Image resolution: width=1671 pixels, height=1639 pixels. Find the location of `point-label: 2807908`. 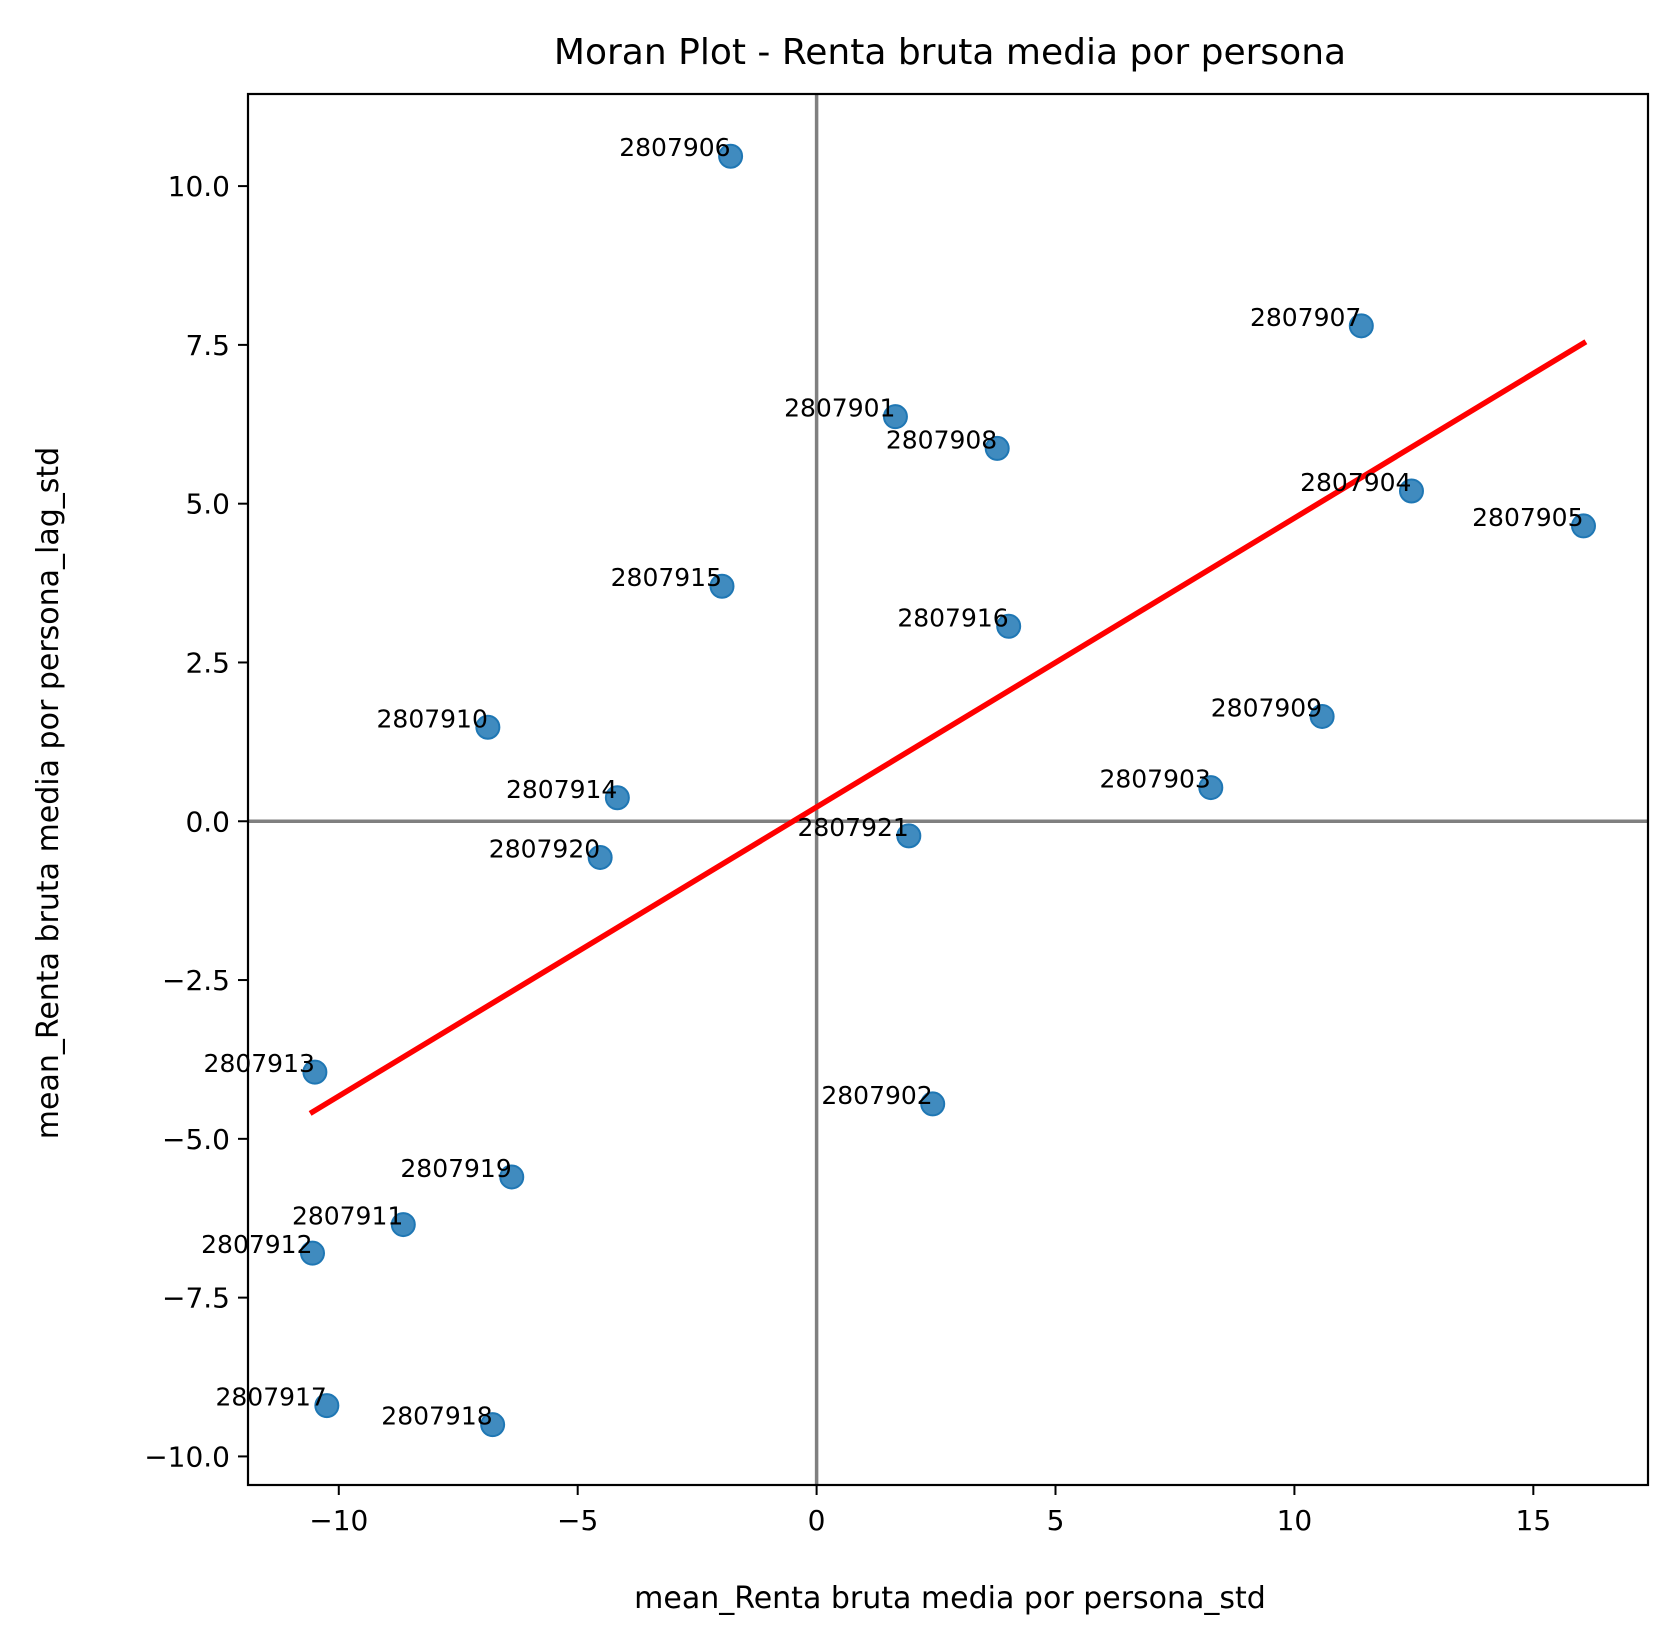

point-label: 2807908 is located at coordinates (941, 439).